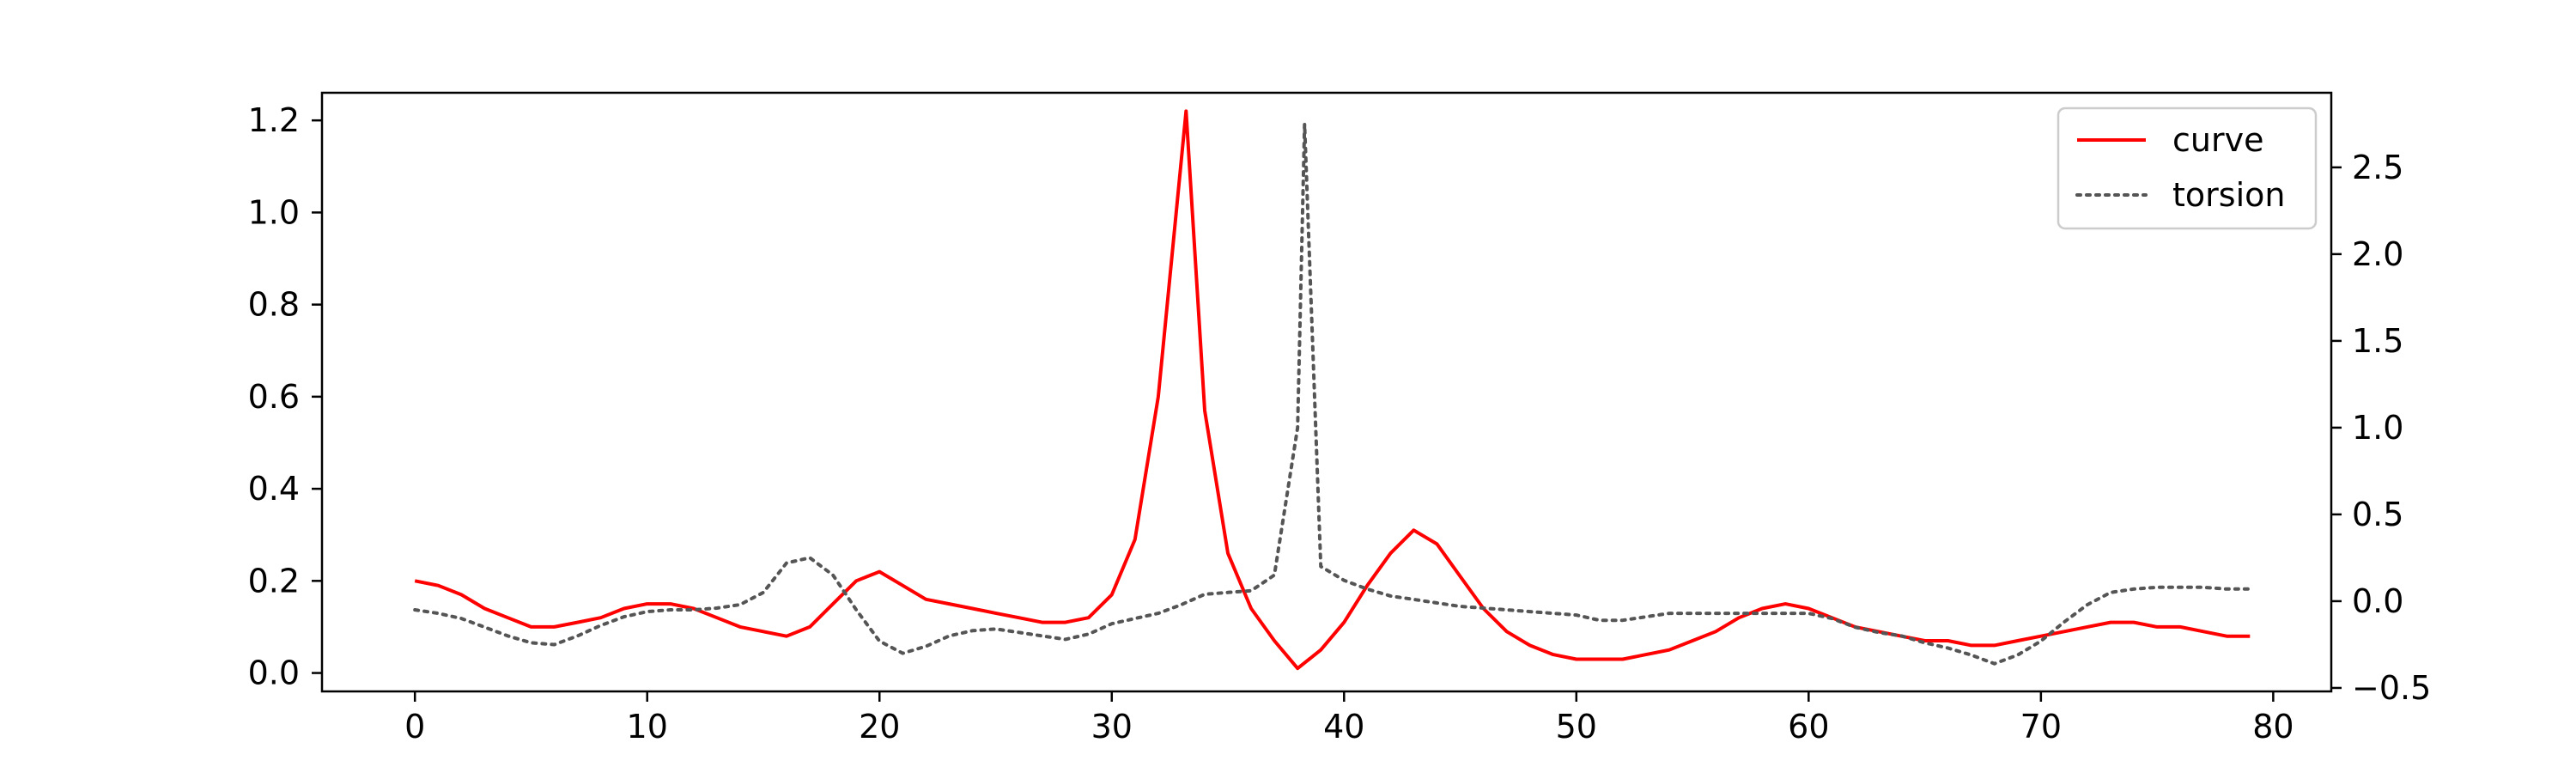  Describe the element at coordinates (2041, 727) in the screenshot. I see `x-tick-label: 70` at that location.